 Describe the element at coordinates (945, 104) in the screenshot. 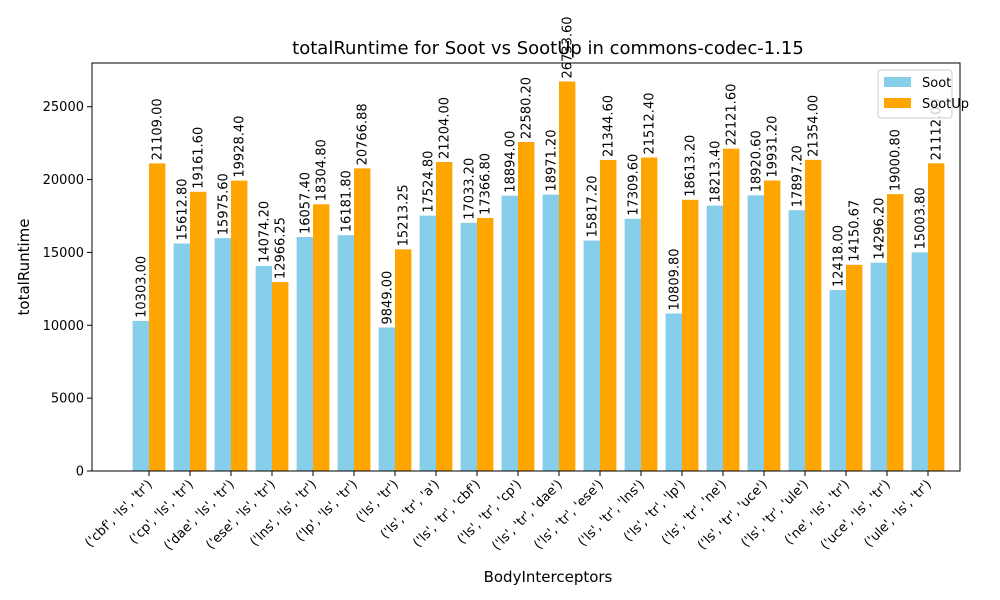

I see `legend-label-sootup: SootUp` at that location.